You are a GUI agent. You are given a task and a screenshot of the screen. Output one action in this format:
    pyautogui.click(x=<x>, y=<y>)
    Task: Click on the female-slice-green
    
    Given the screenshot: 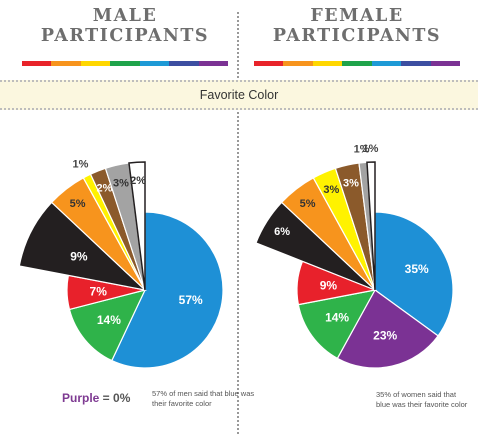 What is the action you would take?
    pyautogui.click(x=337, y=324)
    